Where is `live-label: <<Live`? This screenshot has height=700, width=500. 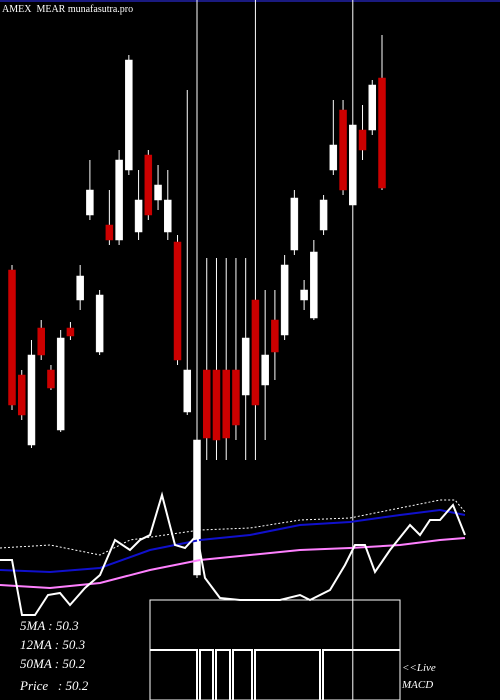 live-label: <<Live is located at coordinates (419, 668).